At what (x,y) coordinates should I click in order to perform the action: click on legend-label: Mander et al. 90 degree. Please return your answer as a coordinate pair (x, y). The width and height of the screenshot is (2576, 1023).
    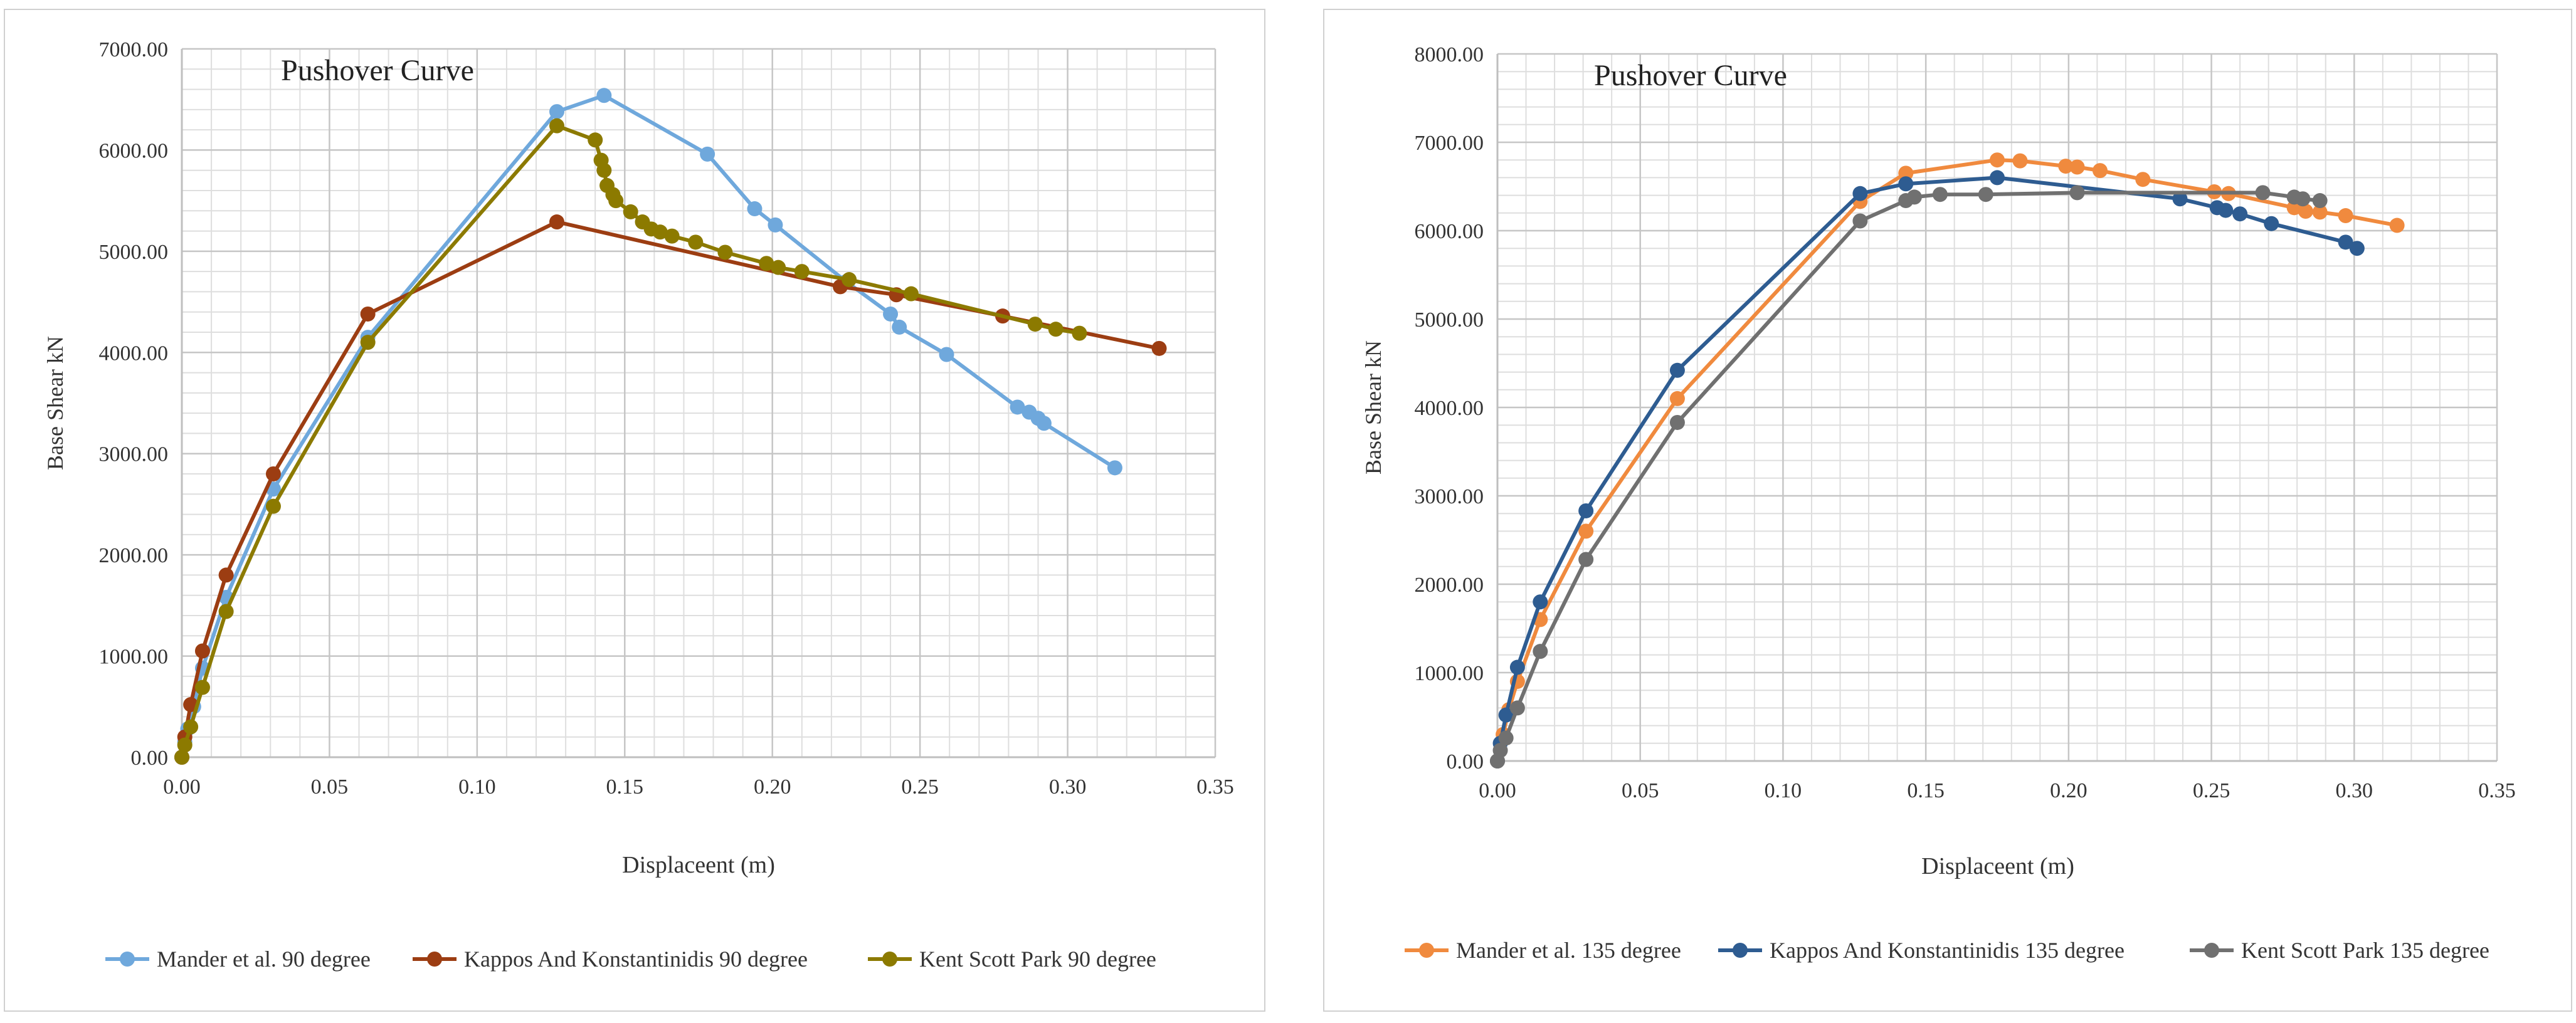
    Looking at the image, I should click on (264, 959).